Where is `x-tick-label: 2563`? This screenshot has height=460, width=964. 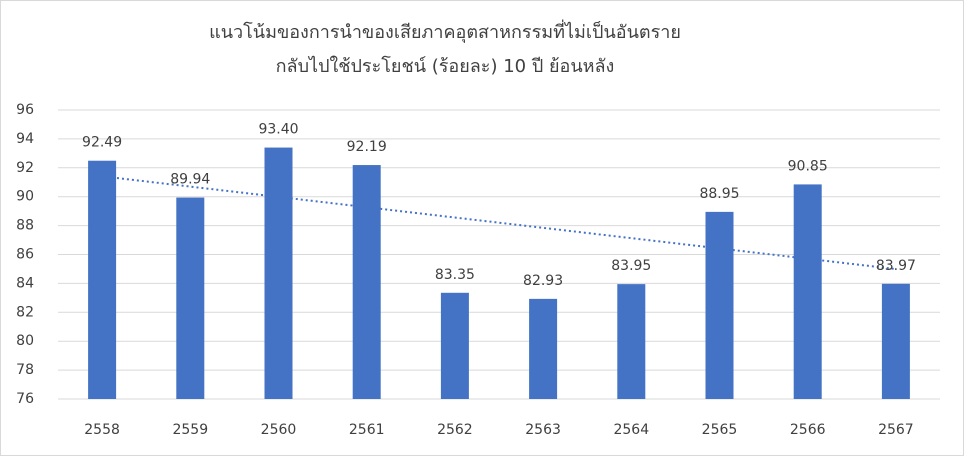 x-tick-label: 2563 is located at coordinates (543, 430).